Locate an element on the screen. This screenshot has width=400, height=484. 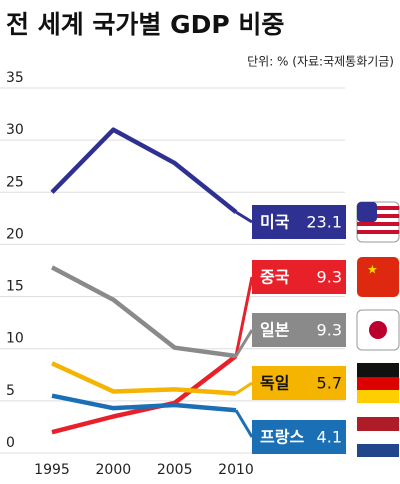
end-value-label: 4.1 is located at coordinates (329, 437).